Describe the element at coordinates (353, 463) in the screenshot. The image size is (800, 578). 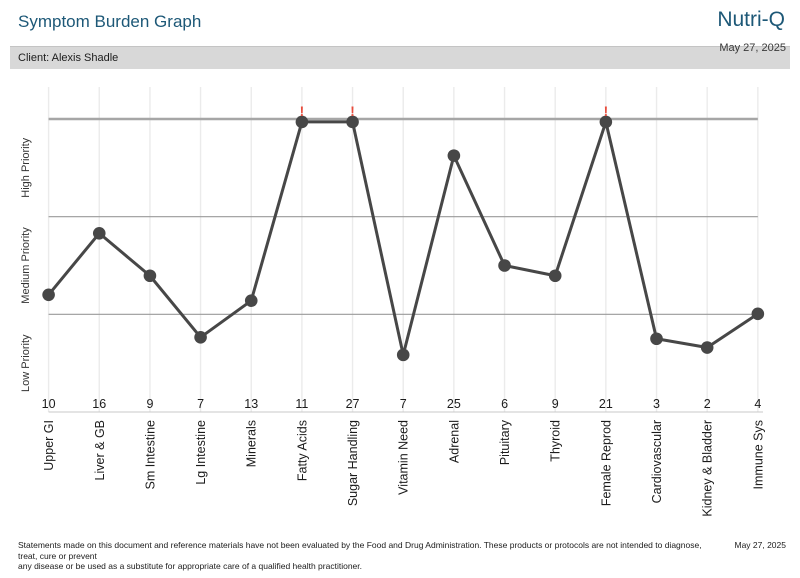
I see `category-label: Sugar Handling` at that location.